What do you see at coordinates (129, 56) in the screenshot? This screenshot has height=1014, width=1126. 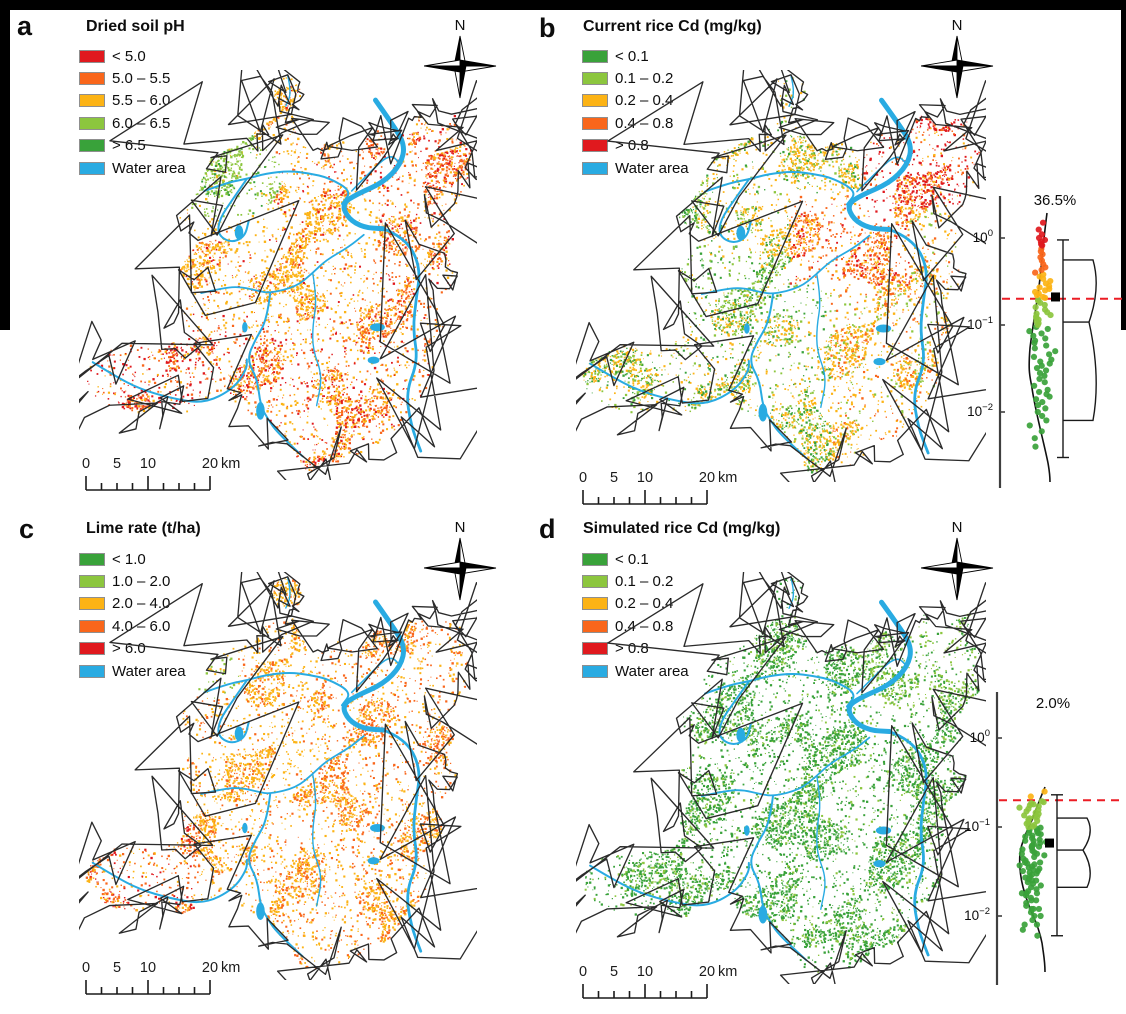 I see `legend-label: < 5.0` at bounding box center [129, 56].